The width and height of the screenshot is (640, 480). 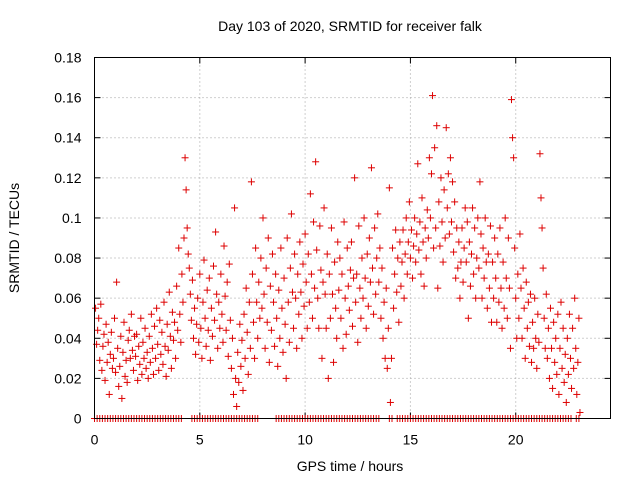 I want to click on y-tick-label: 0.08, so click(x=67, y=258).